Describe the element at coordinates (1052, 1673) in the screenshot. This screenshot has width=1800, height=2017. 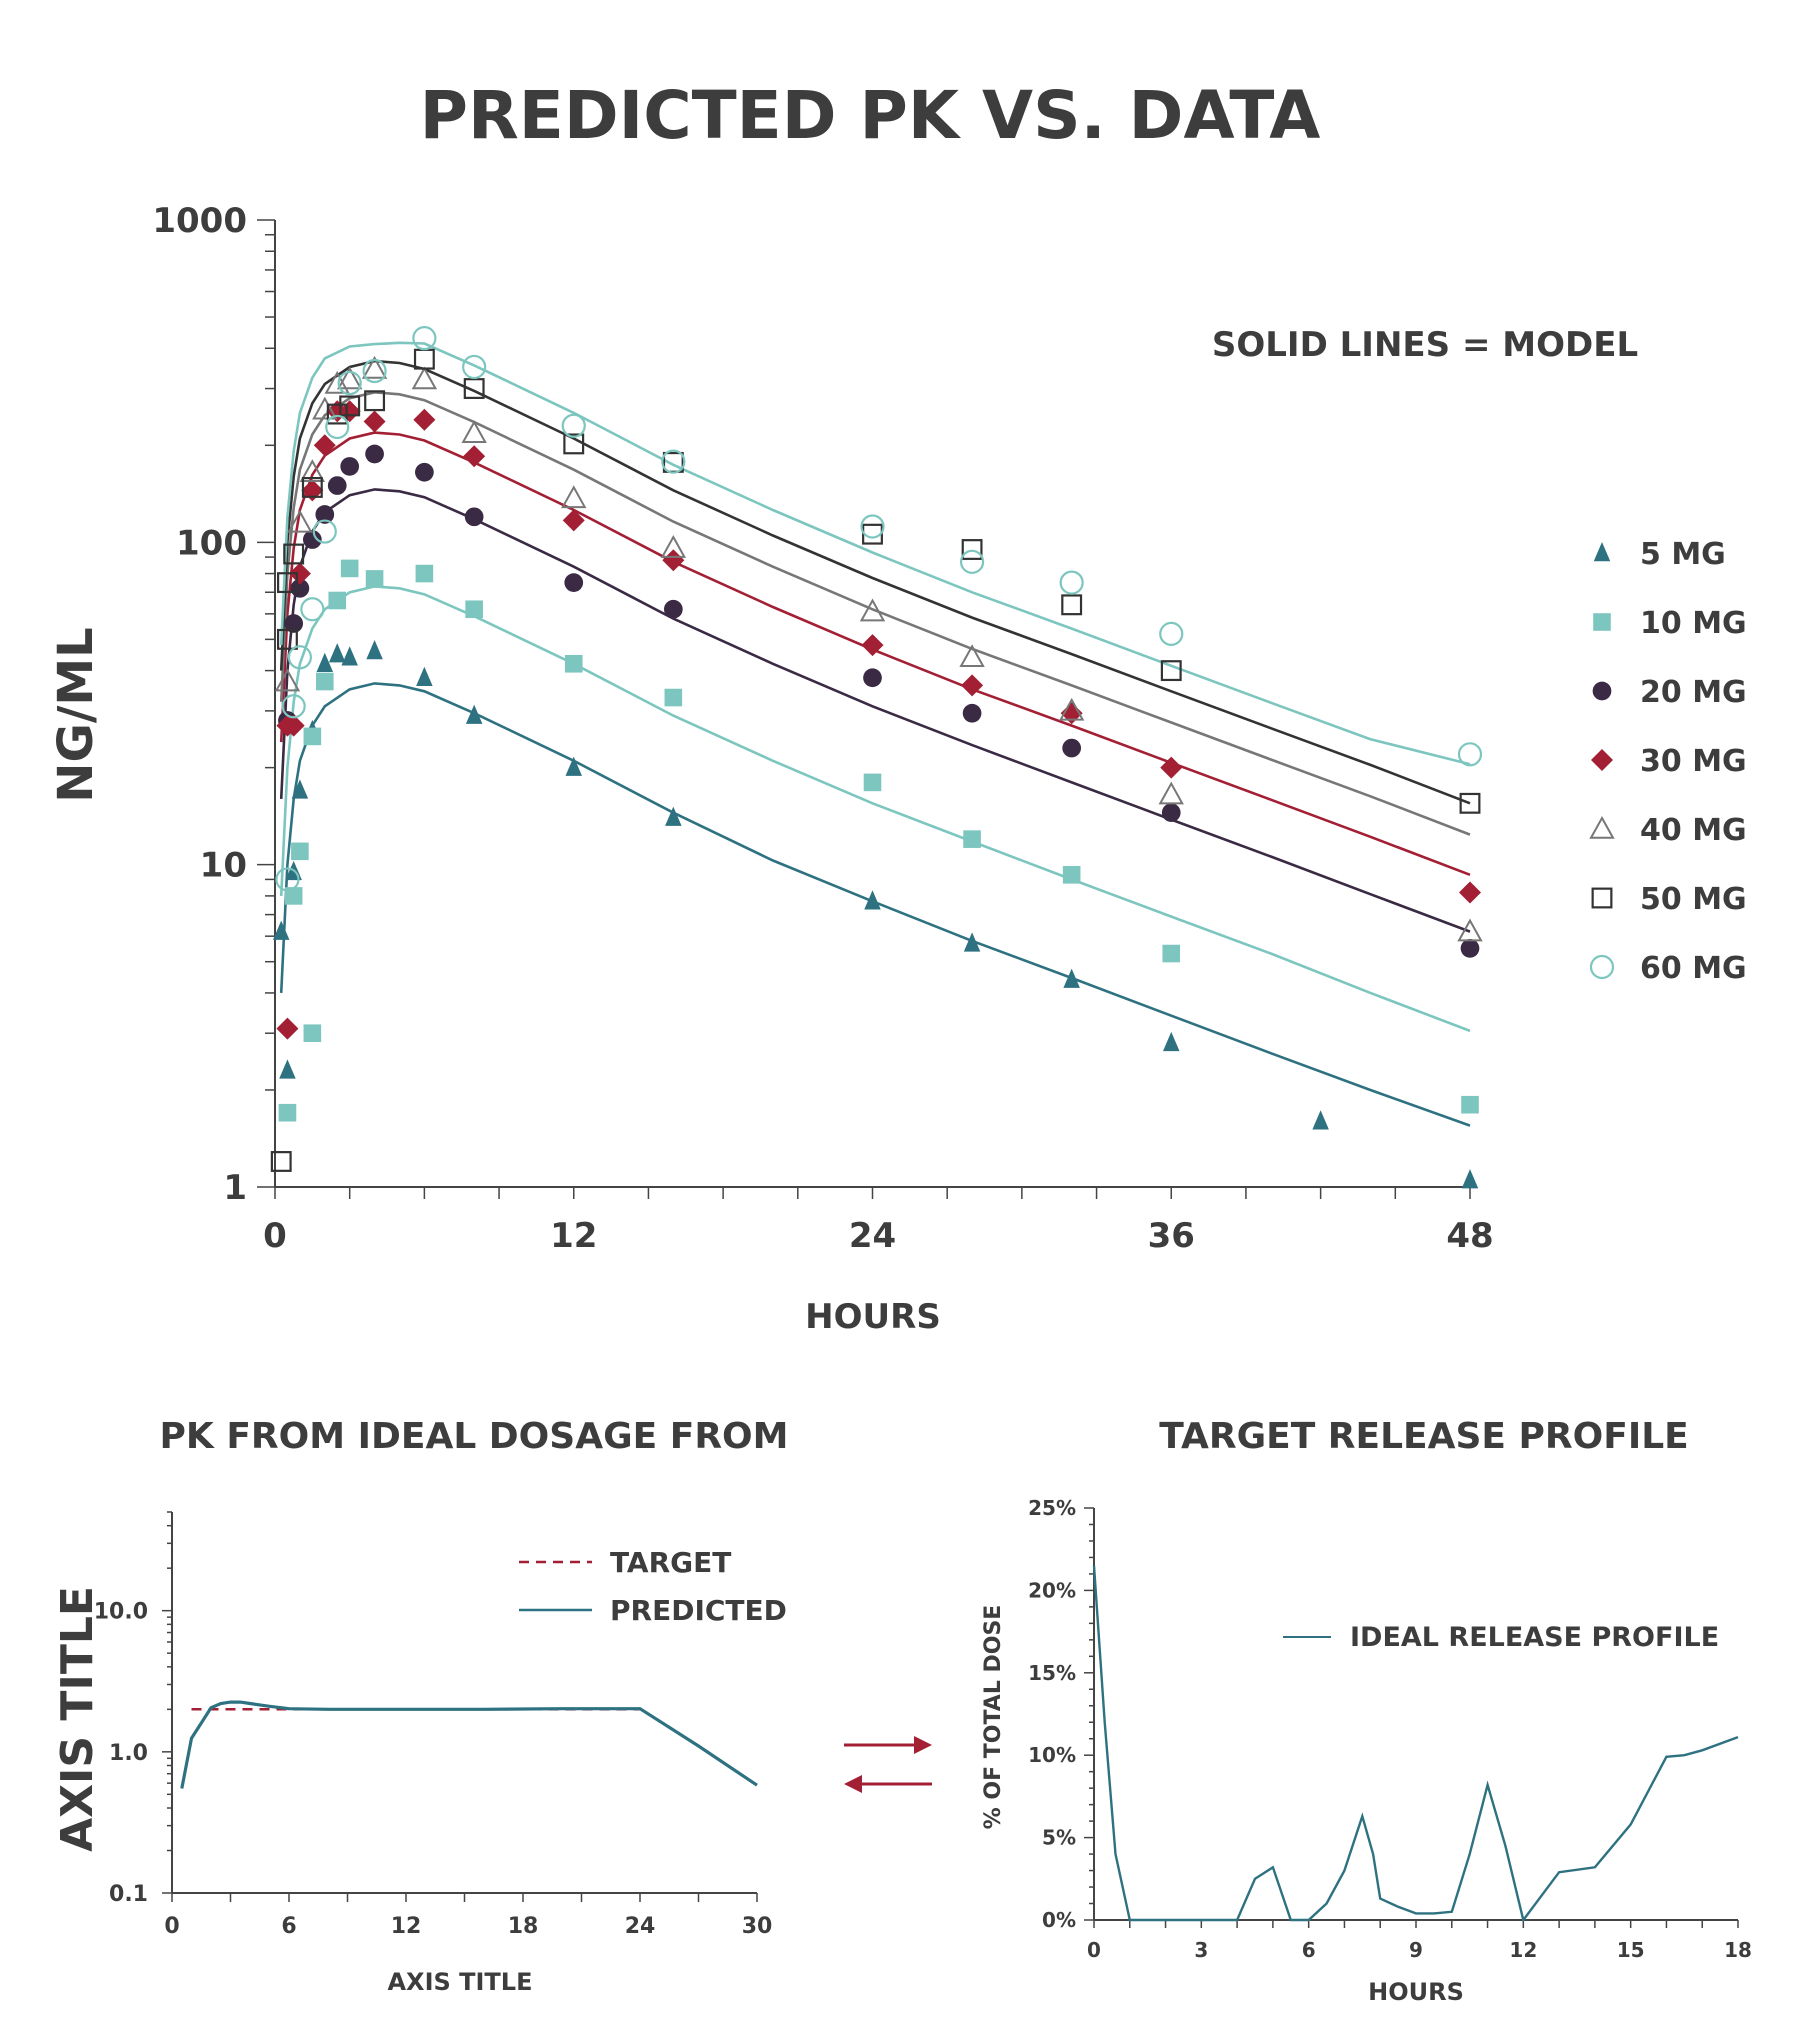
I see `y-tick-label: 15%` at that location.